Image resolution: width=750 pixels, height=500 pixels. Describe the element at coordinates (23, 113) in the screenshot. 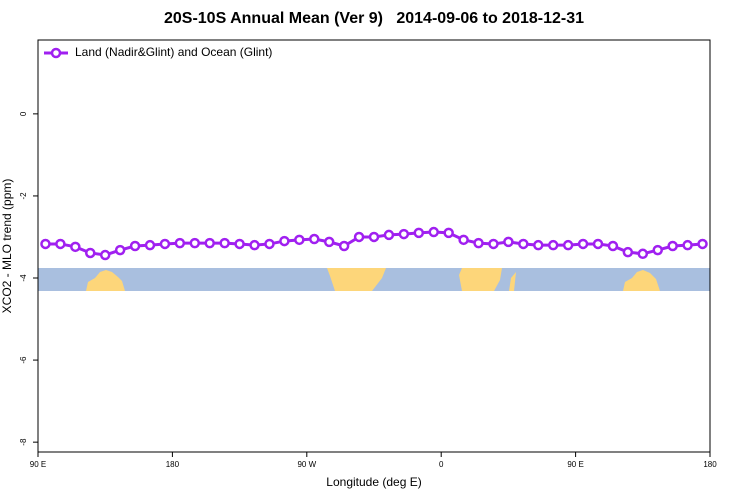

I see `y-tick-label: 0` at that location.